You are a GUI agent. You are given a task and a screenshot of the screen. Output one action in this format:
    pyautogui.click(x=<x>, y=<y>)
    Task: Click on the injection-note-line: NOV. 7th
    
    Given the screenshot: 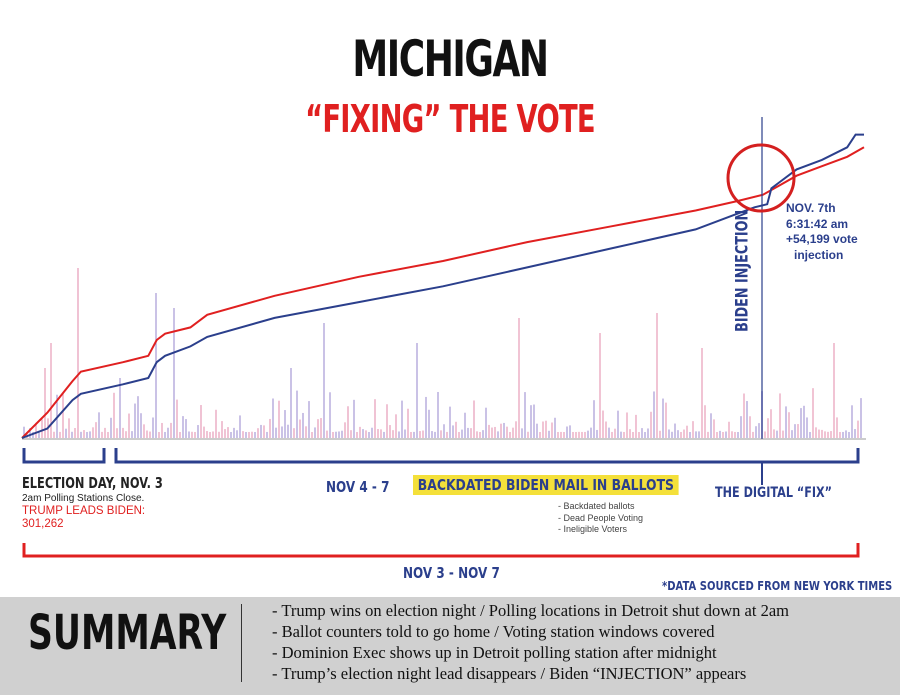 What is the action you would take?
    pyautogui.click(x=811, y=208)
    